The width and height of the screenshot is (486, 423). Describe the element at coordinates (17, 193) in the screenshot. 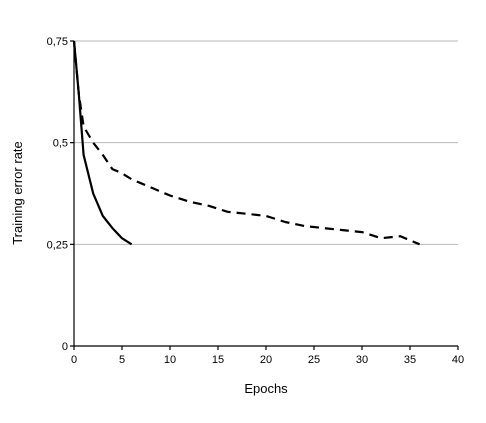

I see `y-axis-title: Training error rate` at that location.